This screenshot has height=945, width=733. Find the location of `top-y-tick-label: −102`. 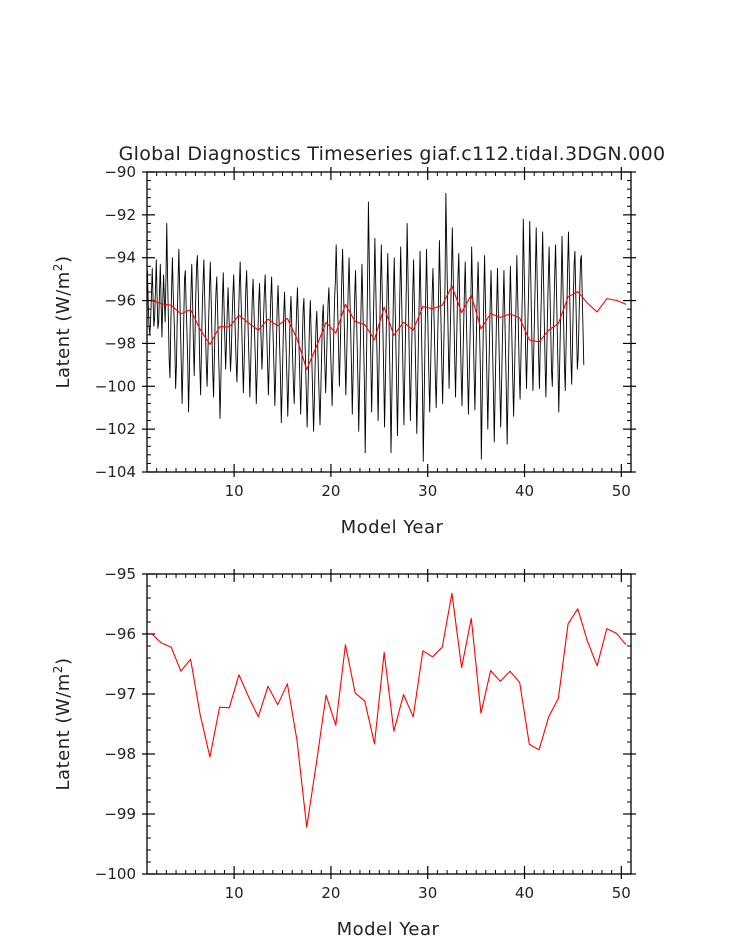

top-y-tick-label: −102 is located at coordinates (115, 429).